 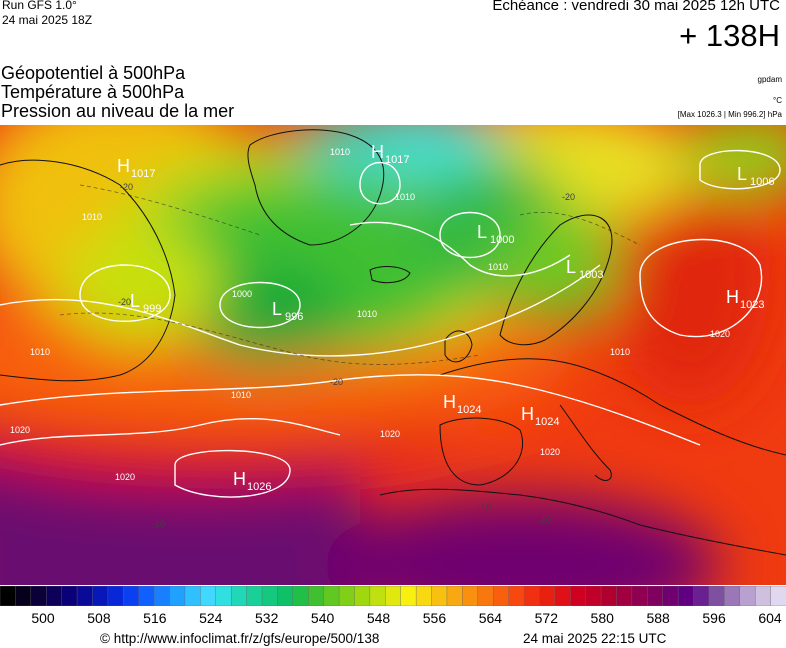 I want to click on svg-text: 1003, so click(x=591, y=275).